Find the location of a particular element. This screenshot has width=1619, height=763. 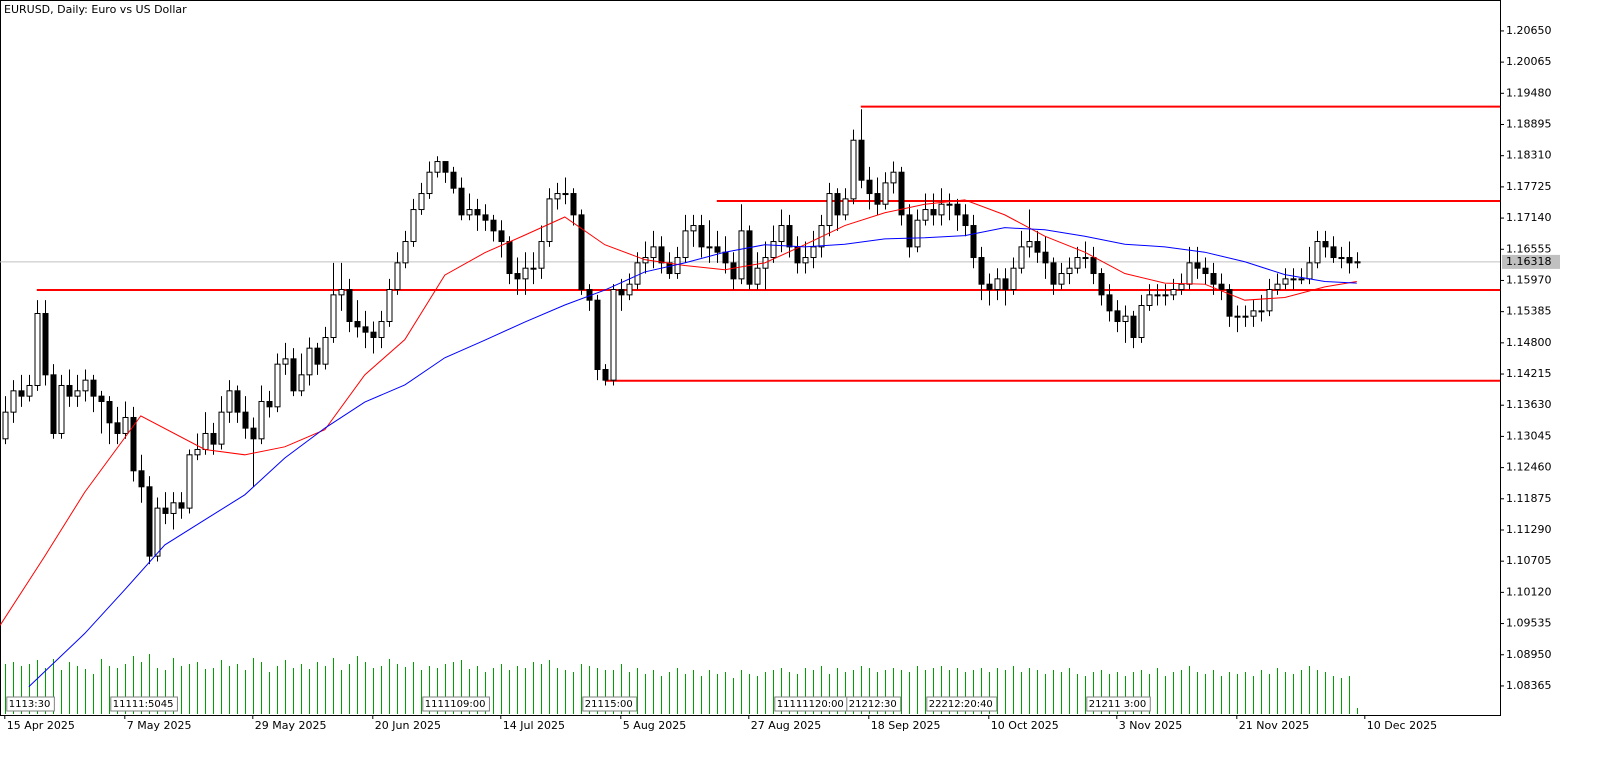

y-tick-label: 1.08950 is located at coordinates (1529, 654).